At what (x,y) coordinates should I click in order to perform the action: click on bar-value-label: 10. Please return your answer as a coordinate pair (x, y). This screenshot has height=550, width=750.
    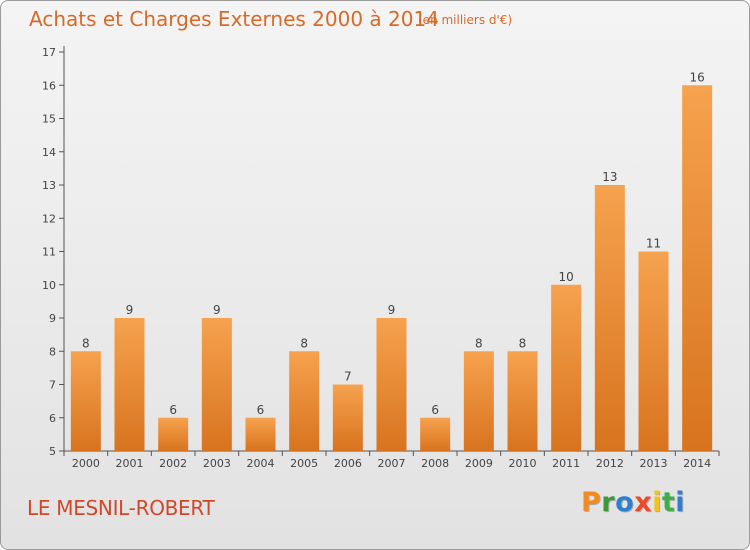
    Looking at the image, I should click on (566, 277).